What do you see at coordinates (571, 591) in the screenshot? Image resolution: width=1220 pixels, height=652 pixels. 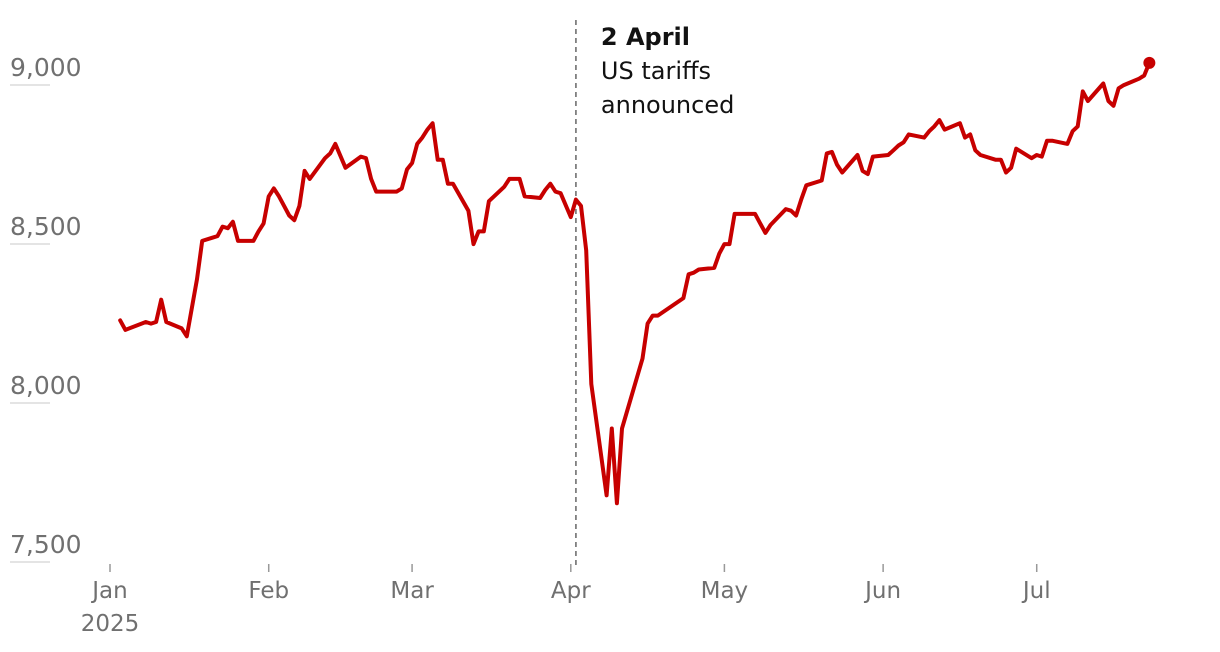 I see `x-tick-label: Apr` at bounding box center [571, 591].